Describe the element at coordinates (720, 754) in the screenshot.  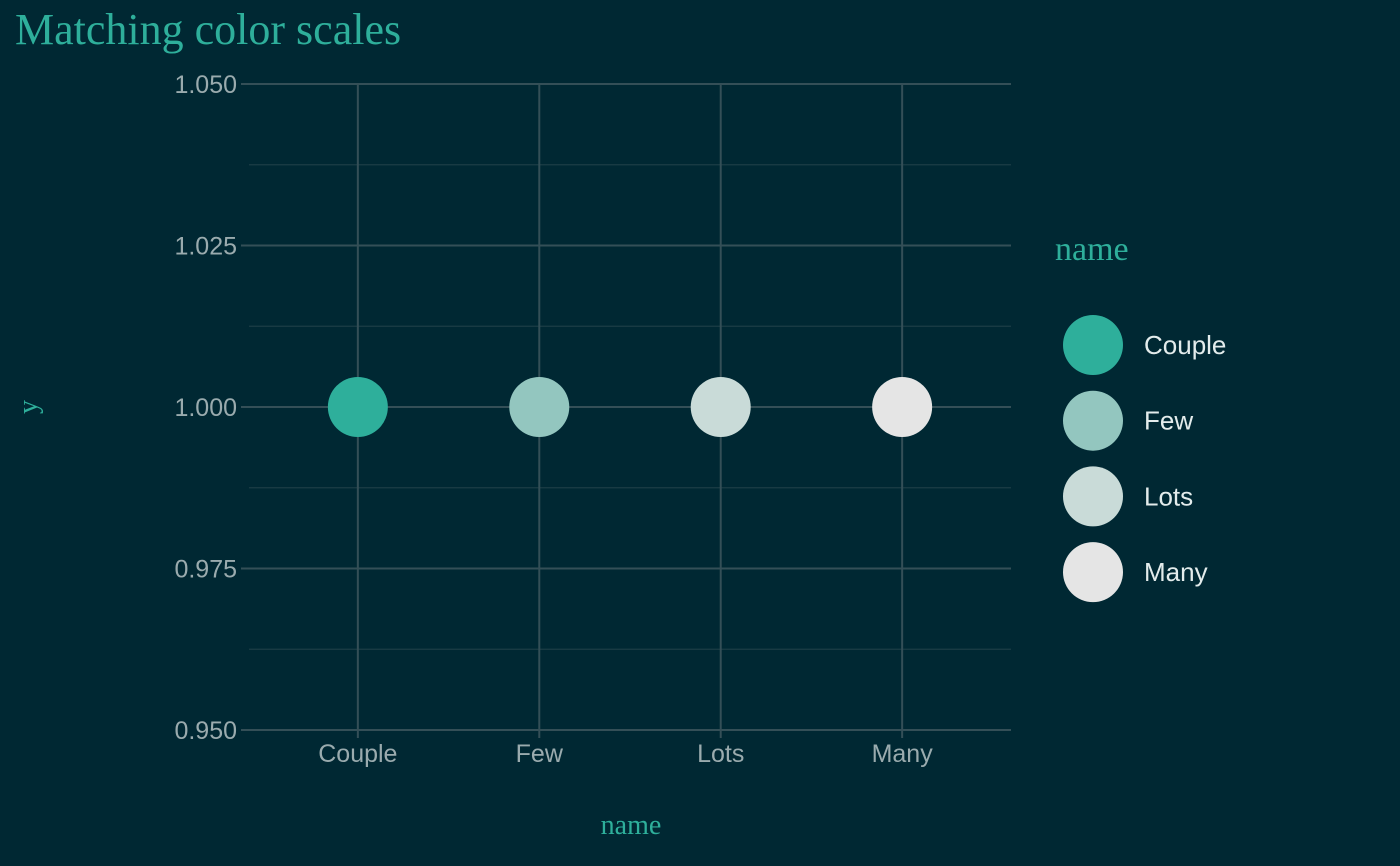
I see `x-tick-label: Lots` at that location.